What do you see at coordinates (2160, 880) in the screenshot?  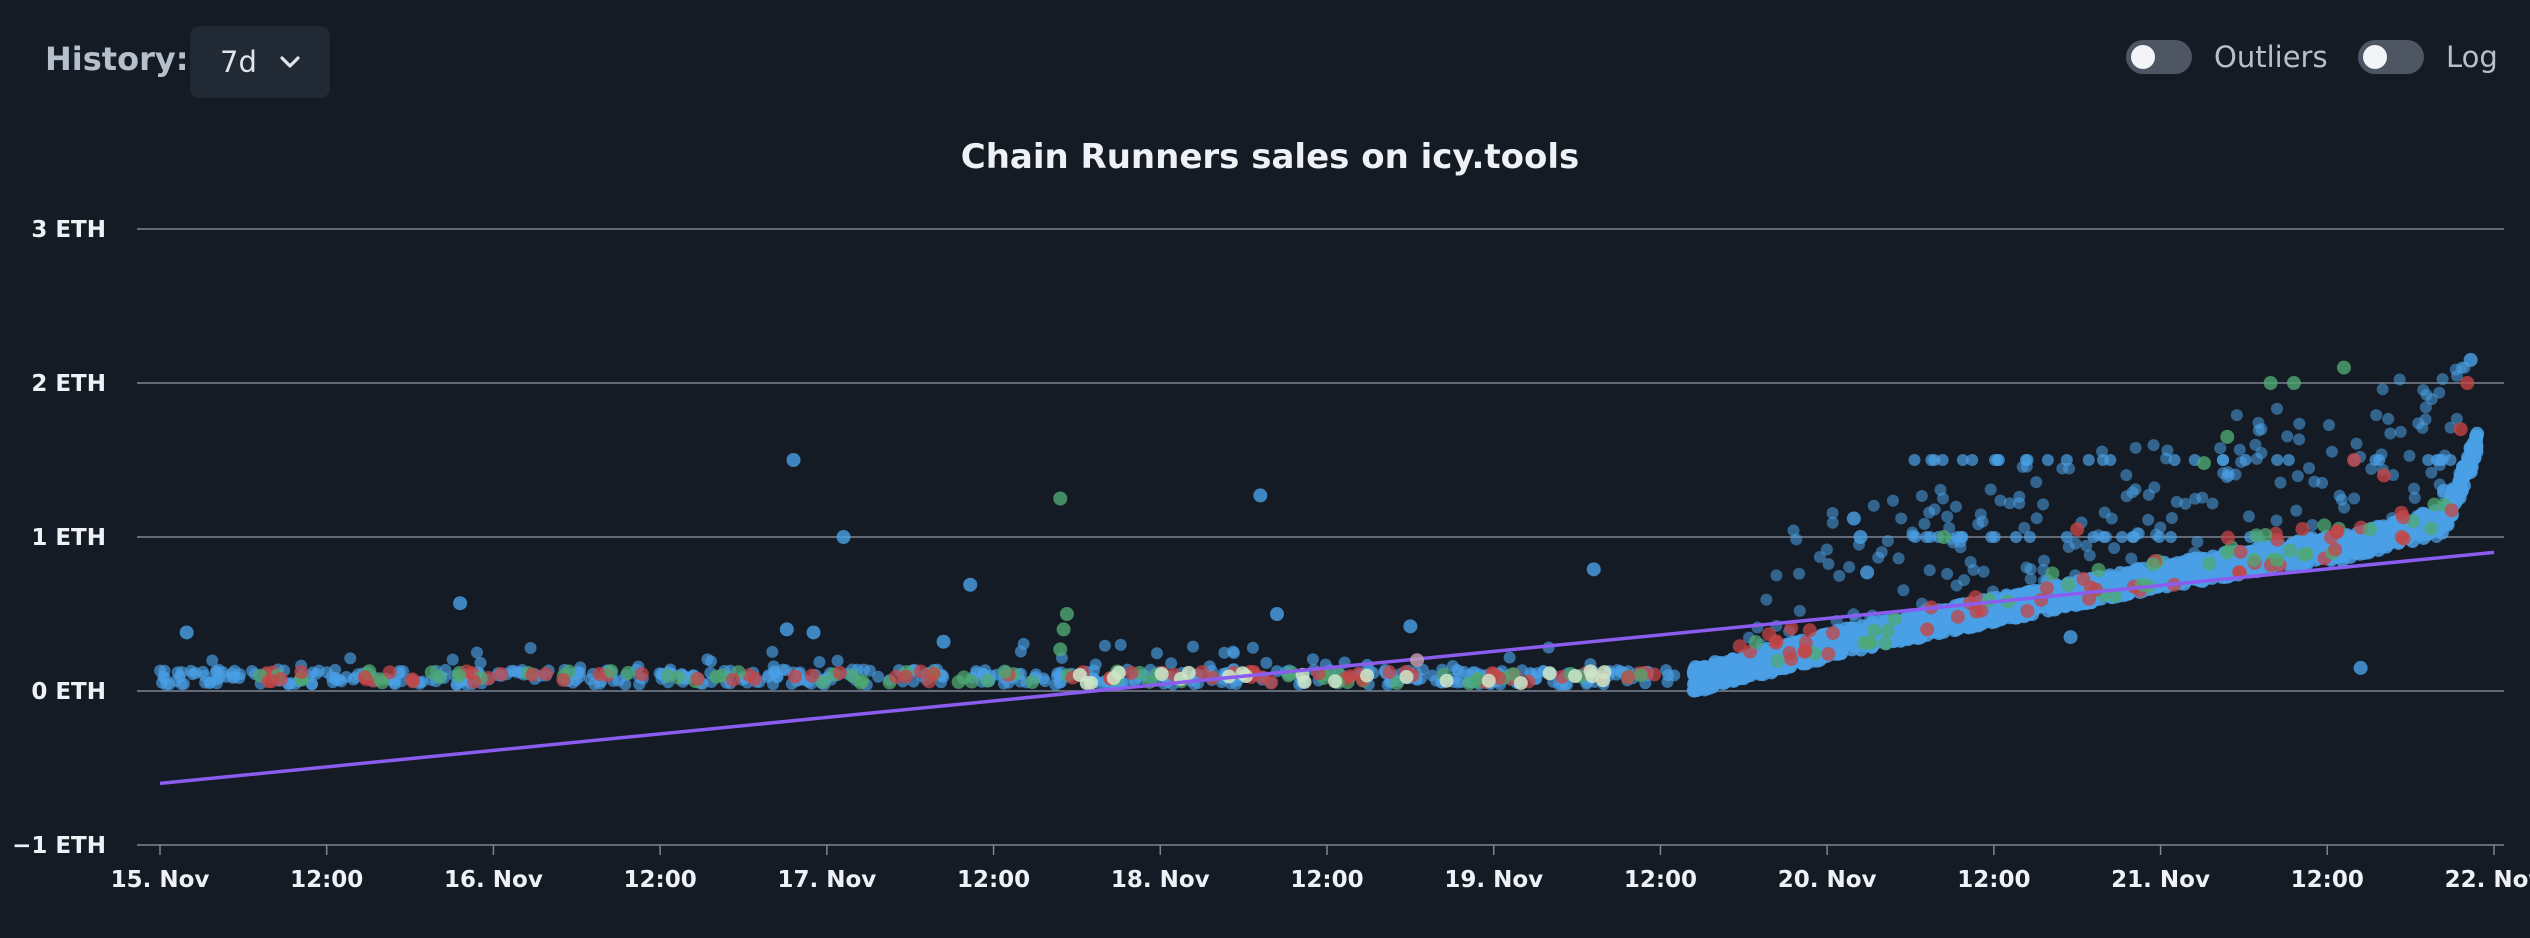 I see `x-tick-label: 21. Nov` at bounding box center [2160, 880].